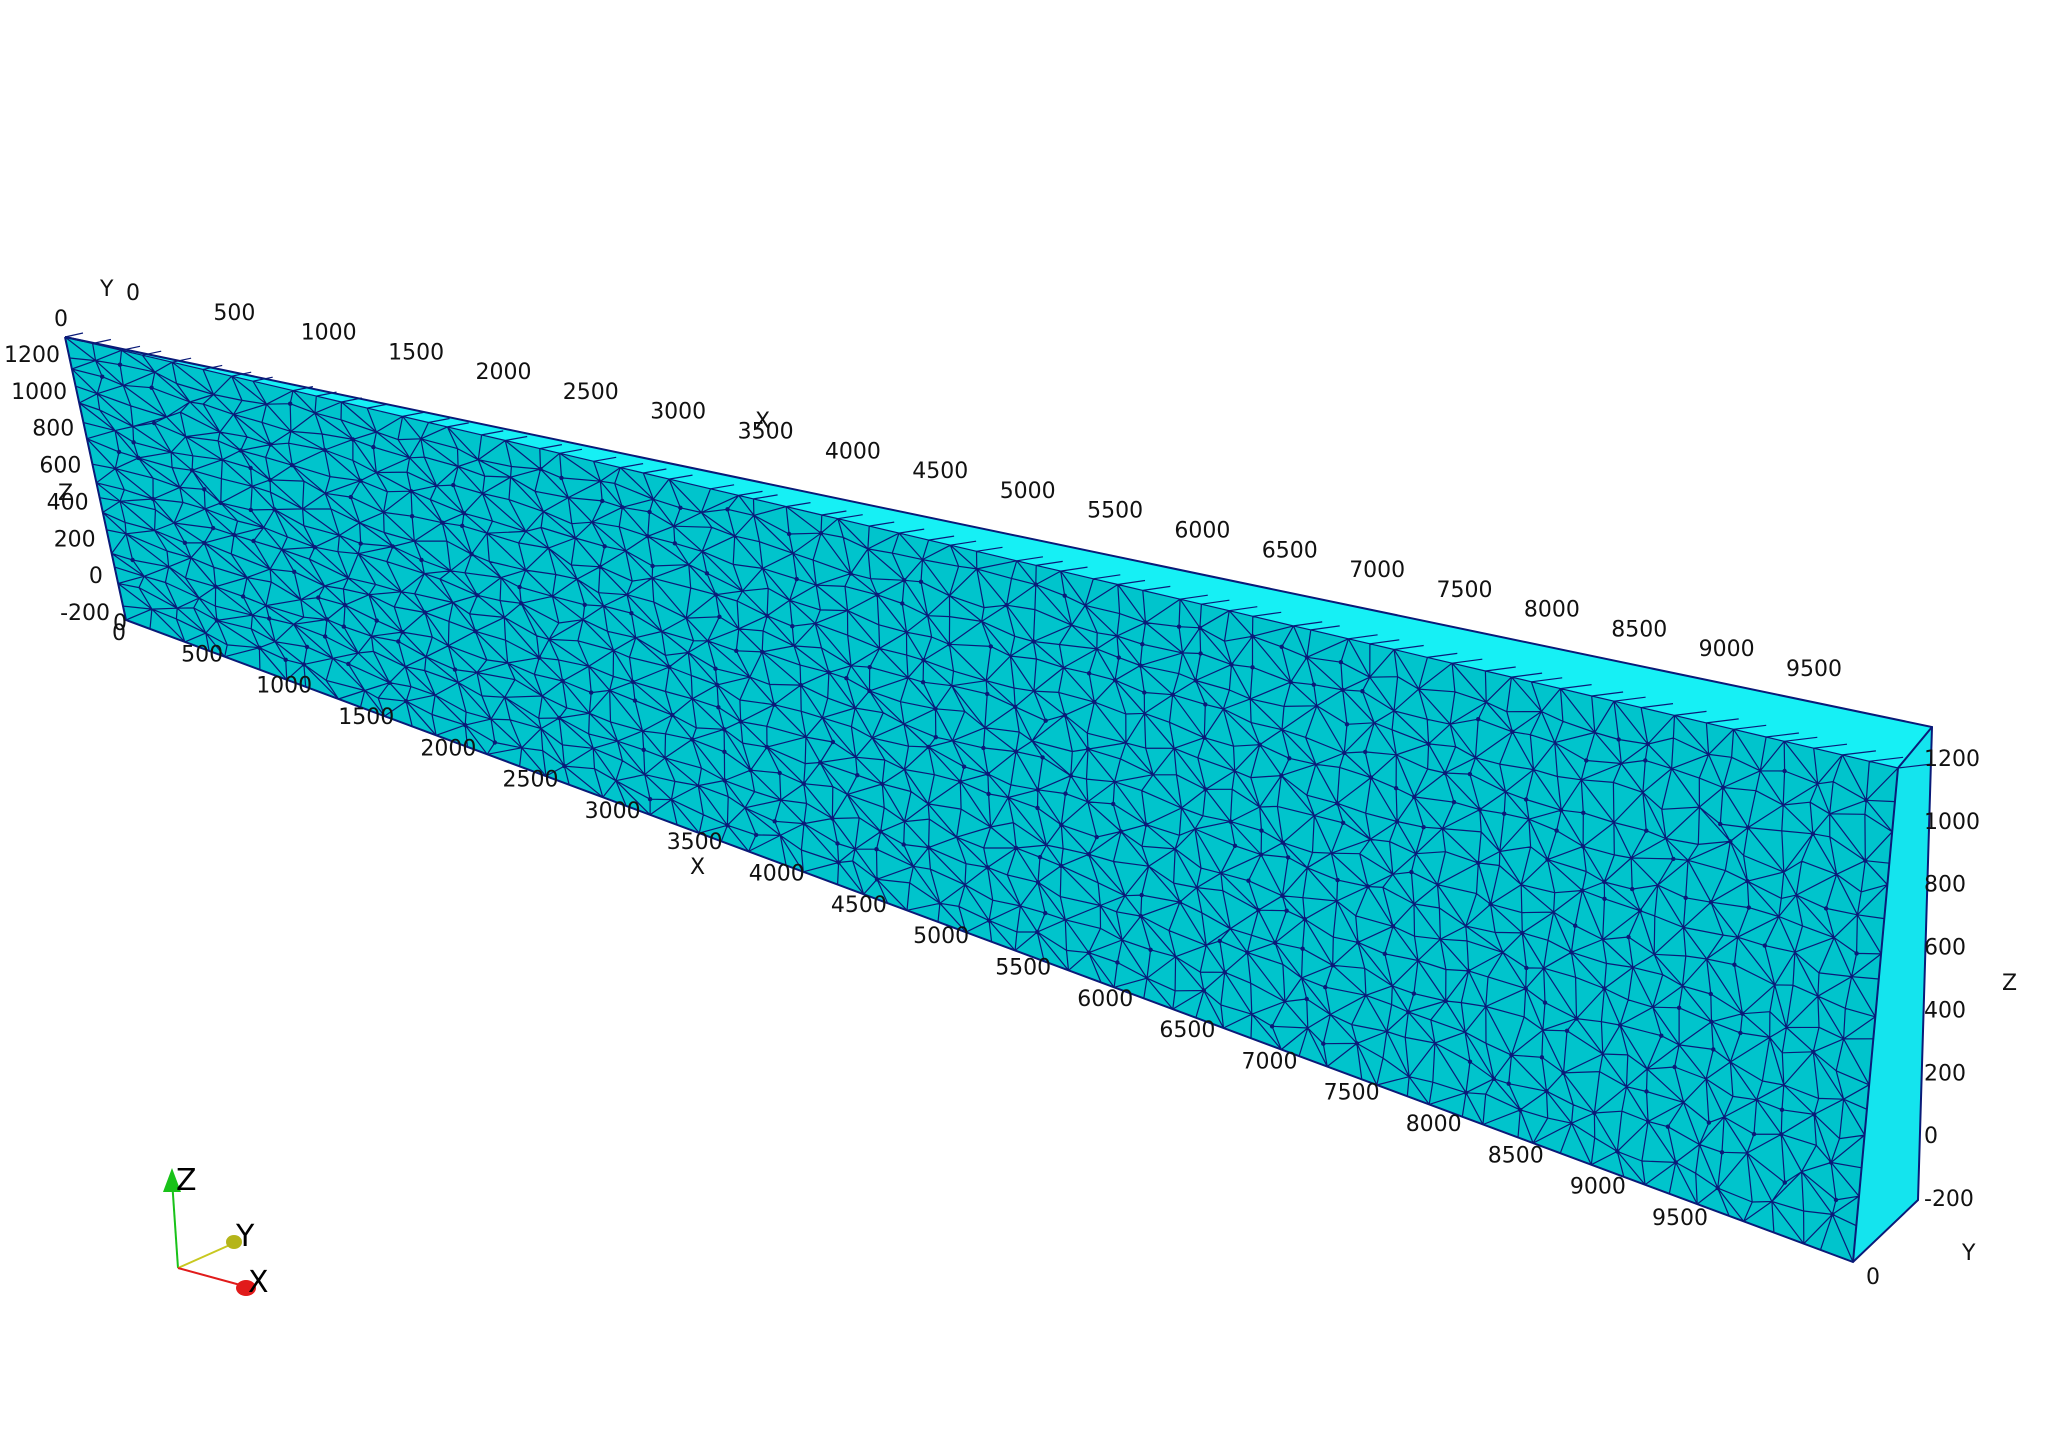  What do you see at coordinates (65, 493) in the screenshot?
I see `z-axis-left-title: Z` at bounding box center [65, 493].